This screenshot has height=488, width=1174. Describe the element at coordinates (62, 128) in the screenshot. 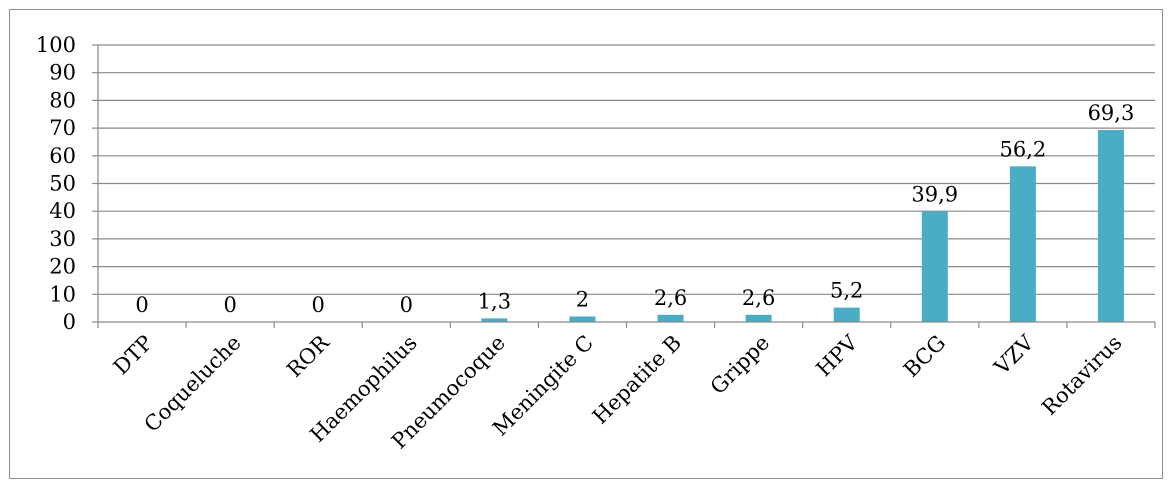

I see `y-tick-label: 70` at that location.